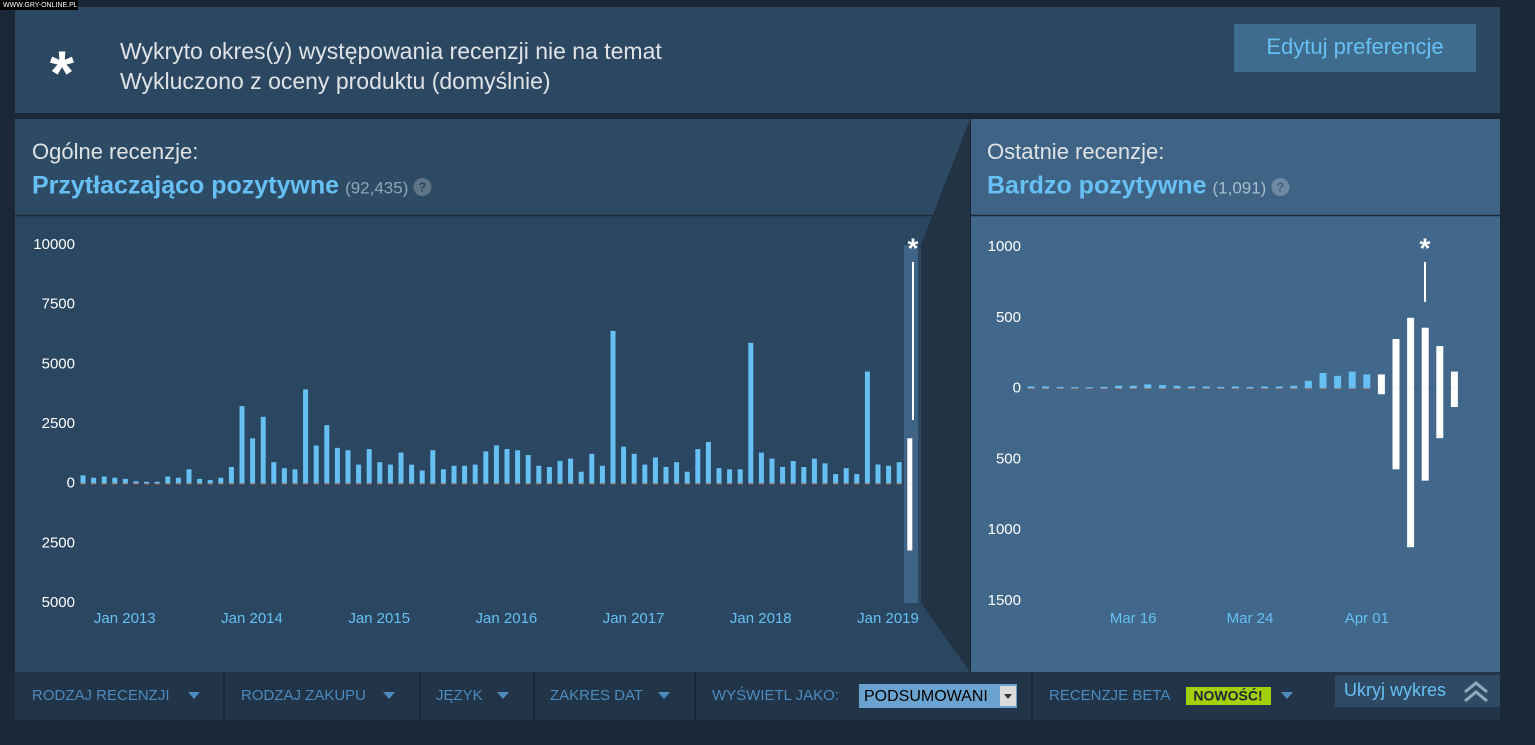  Describe the element at coordinates (54, 244) in the screenshot. I see `y-tick-label: 10000` at that location.